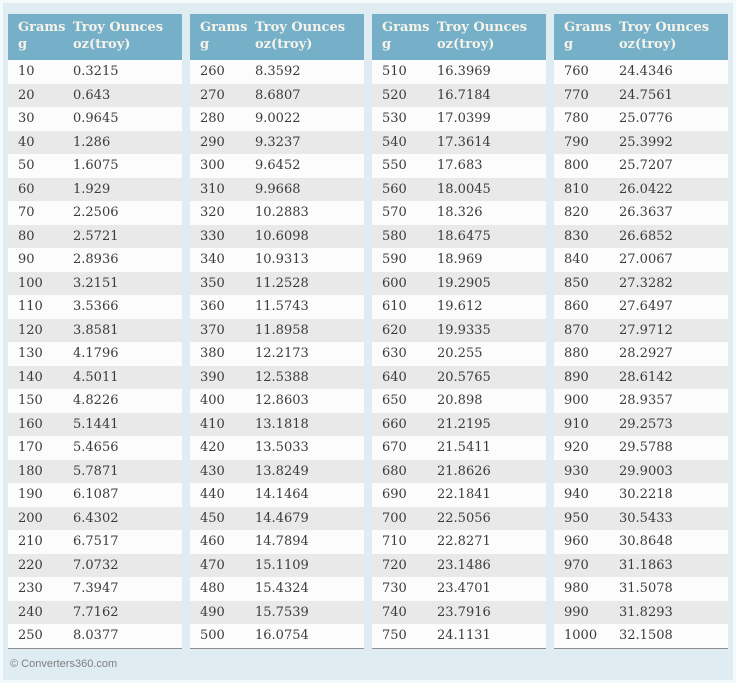 This screenshot has width=736, height=683. I want to click on table-row: 790 25.3992, so click(641, 142).